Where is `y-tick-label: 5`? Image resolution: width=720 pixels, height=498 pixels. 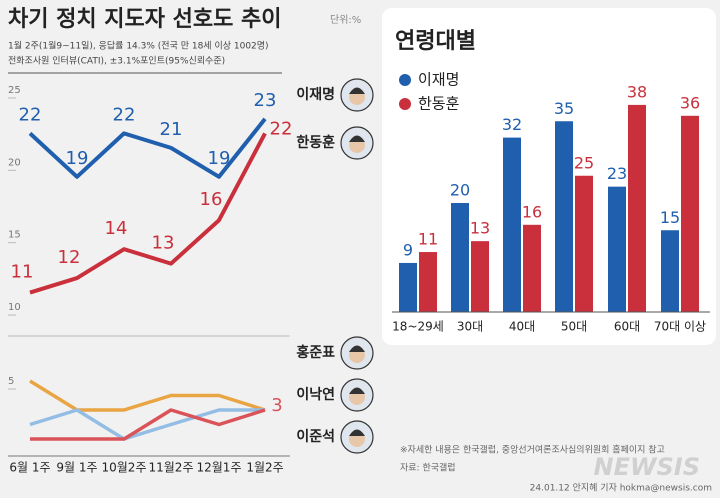 y-tick-label: 5 is located at coordinates (11, 381).